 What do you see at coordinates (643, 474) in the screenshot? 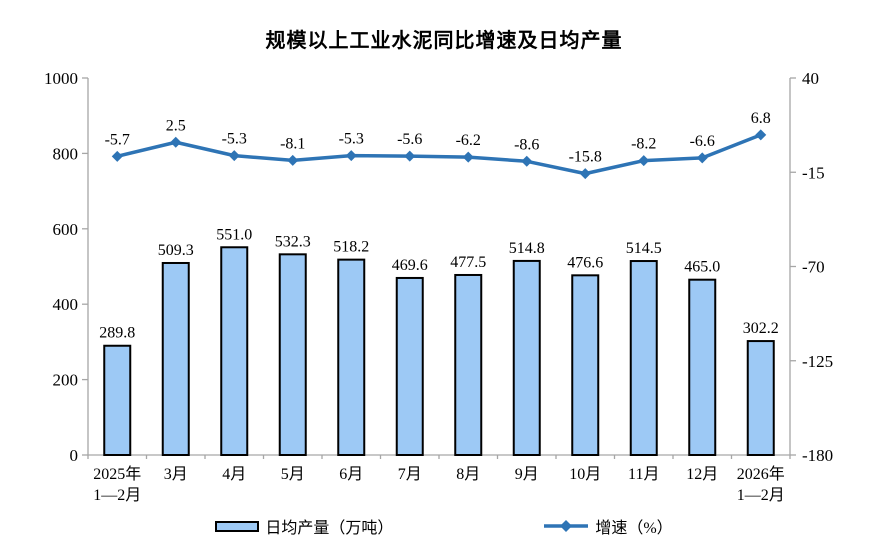
I see `x-axis-label: 11月` at bounding box center [643, 474].